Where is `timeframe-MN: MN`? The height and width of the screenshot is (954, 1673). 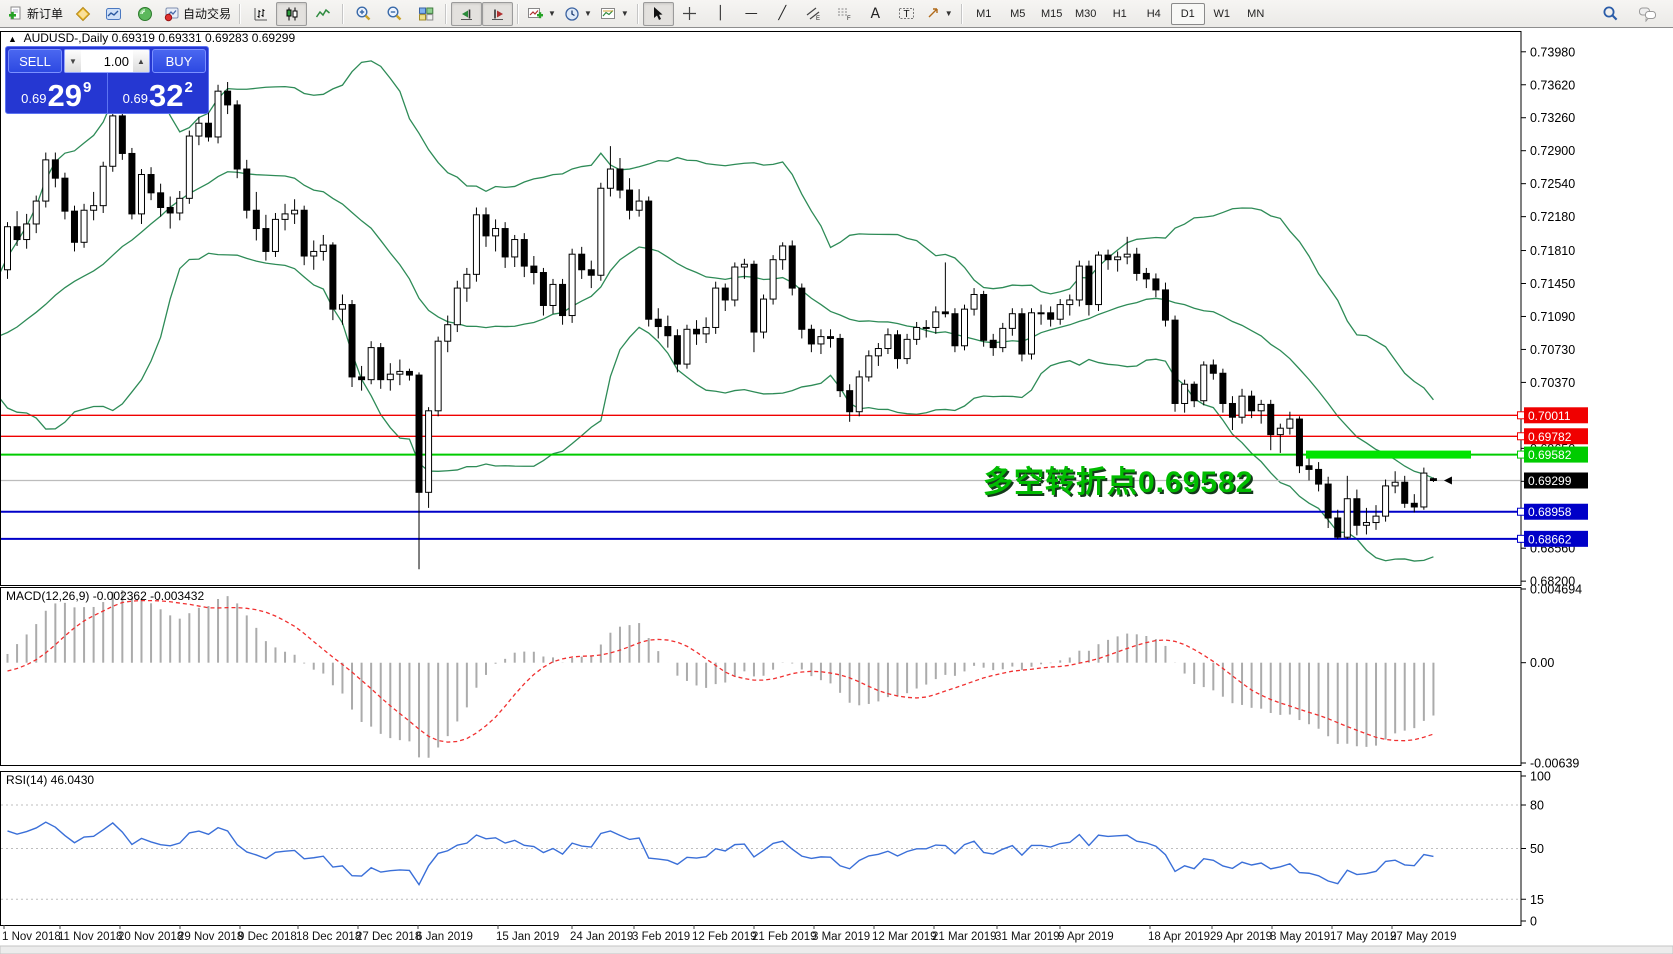
timeframe-MN: MN is located at coordinates (1256, 13).